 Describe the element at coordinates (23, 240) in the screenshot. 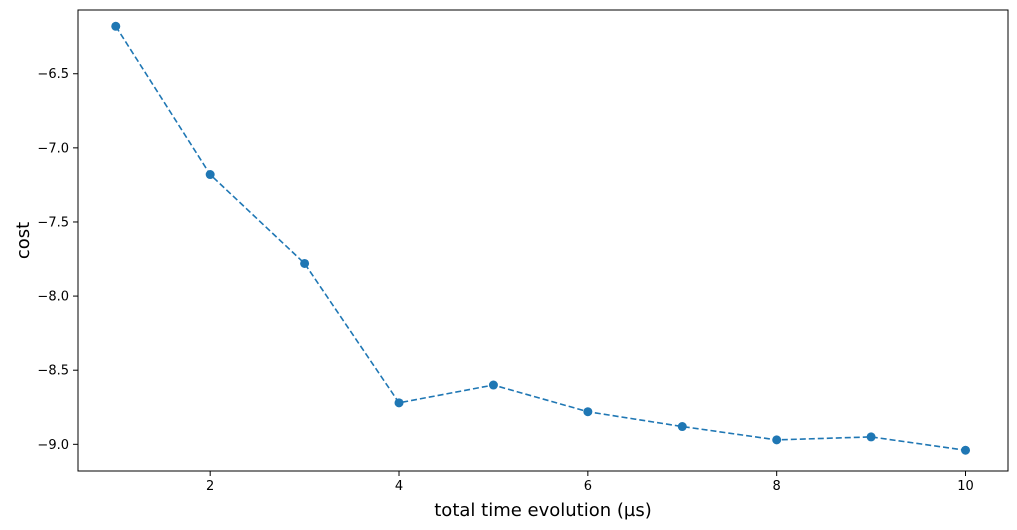

I see `y-axis-label: cost` at that location.